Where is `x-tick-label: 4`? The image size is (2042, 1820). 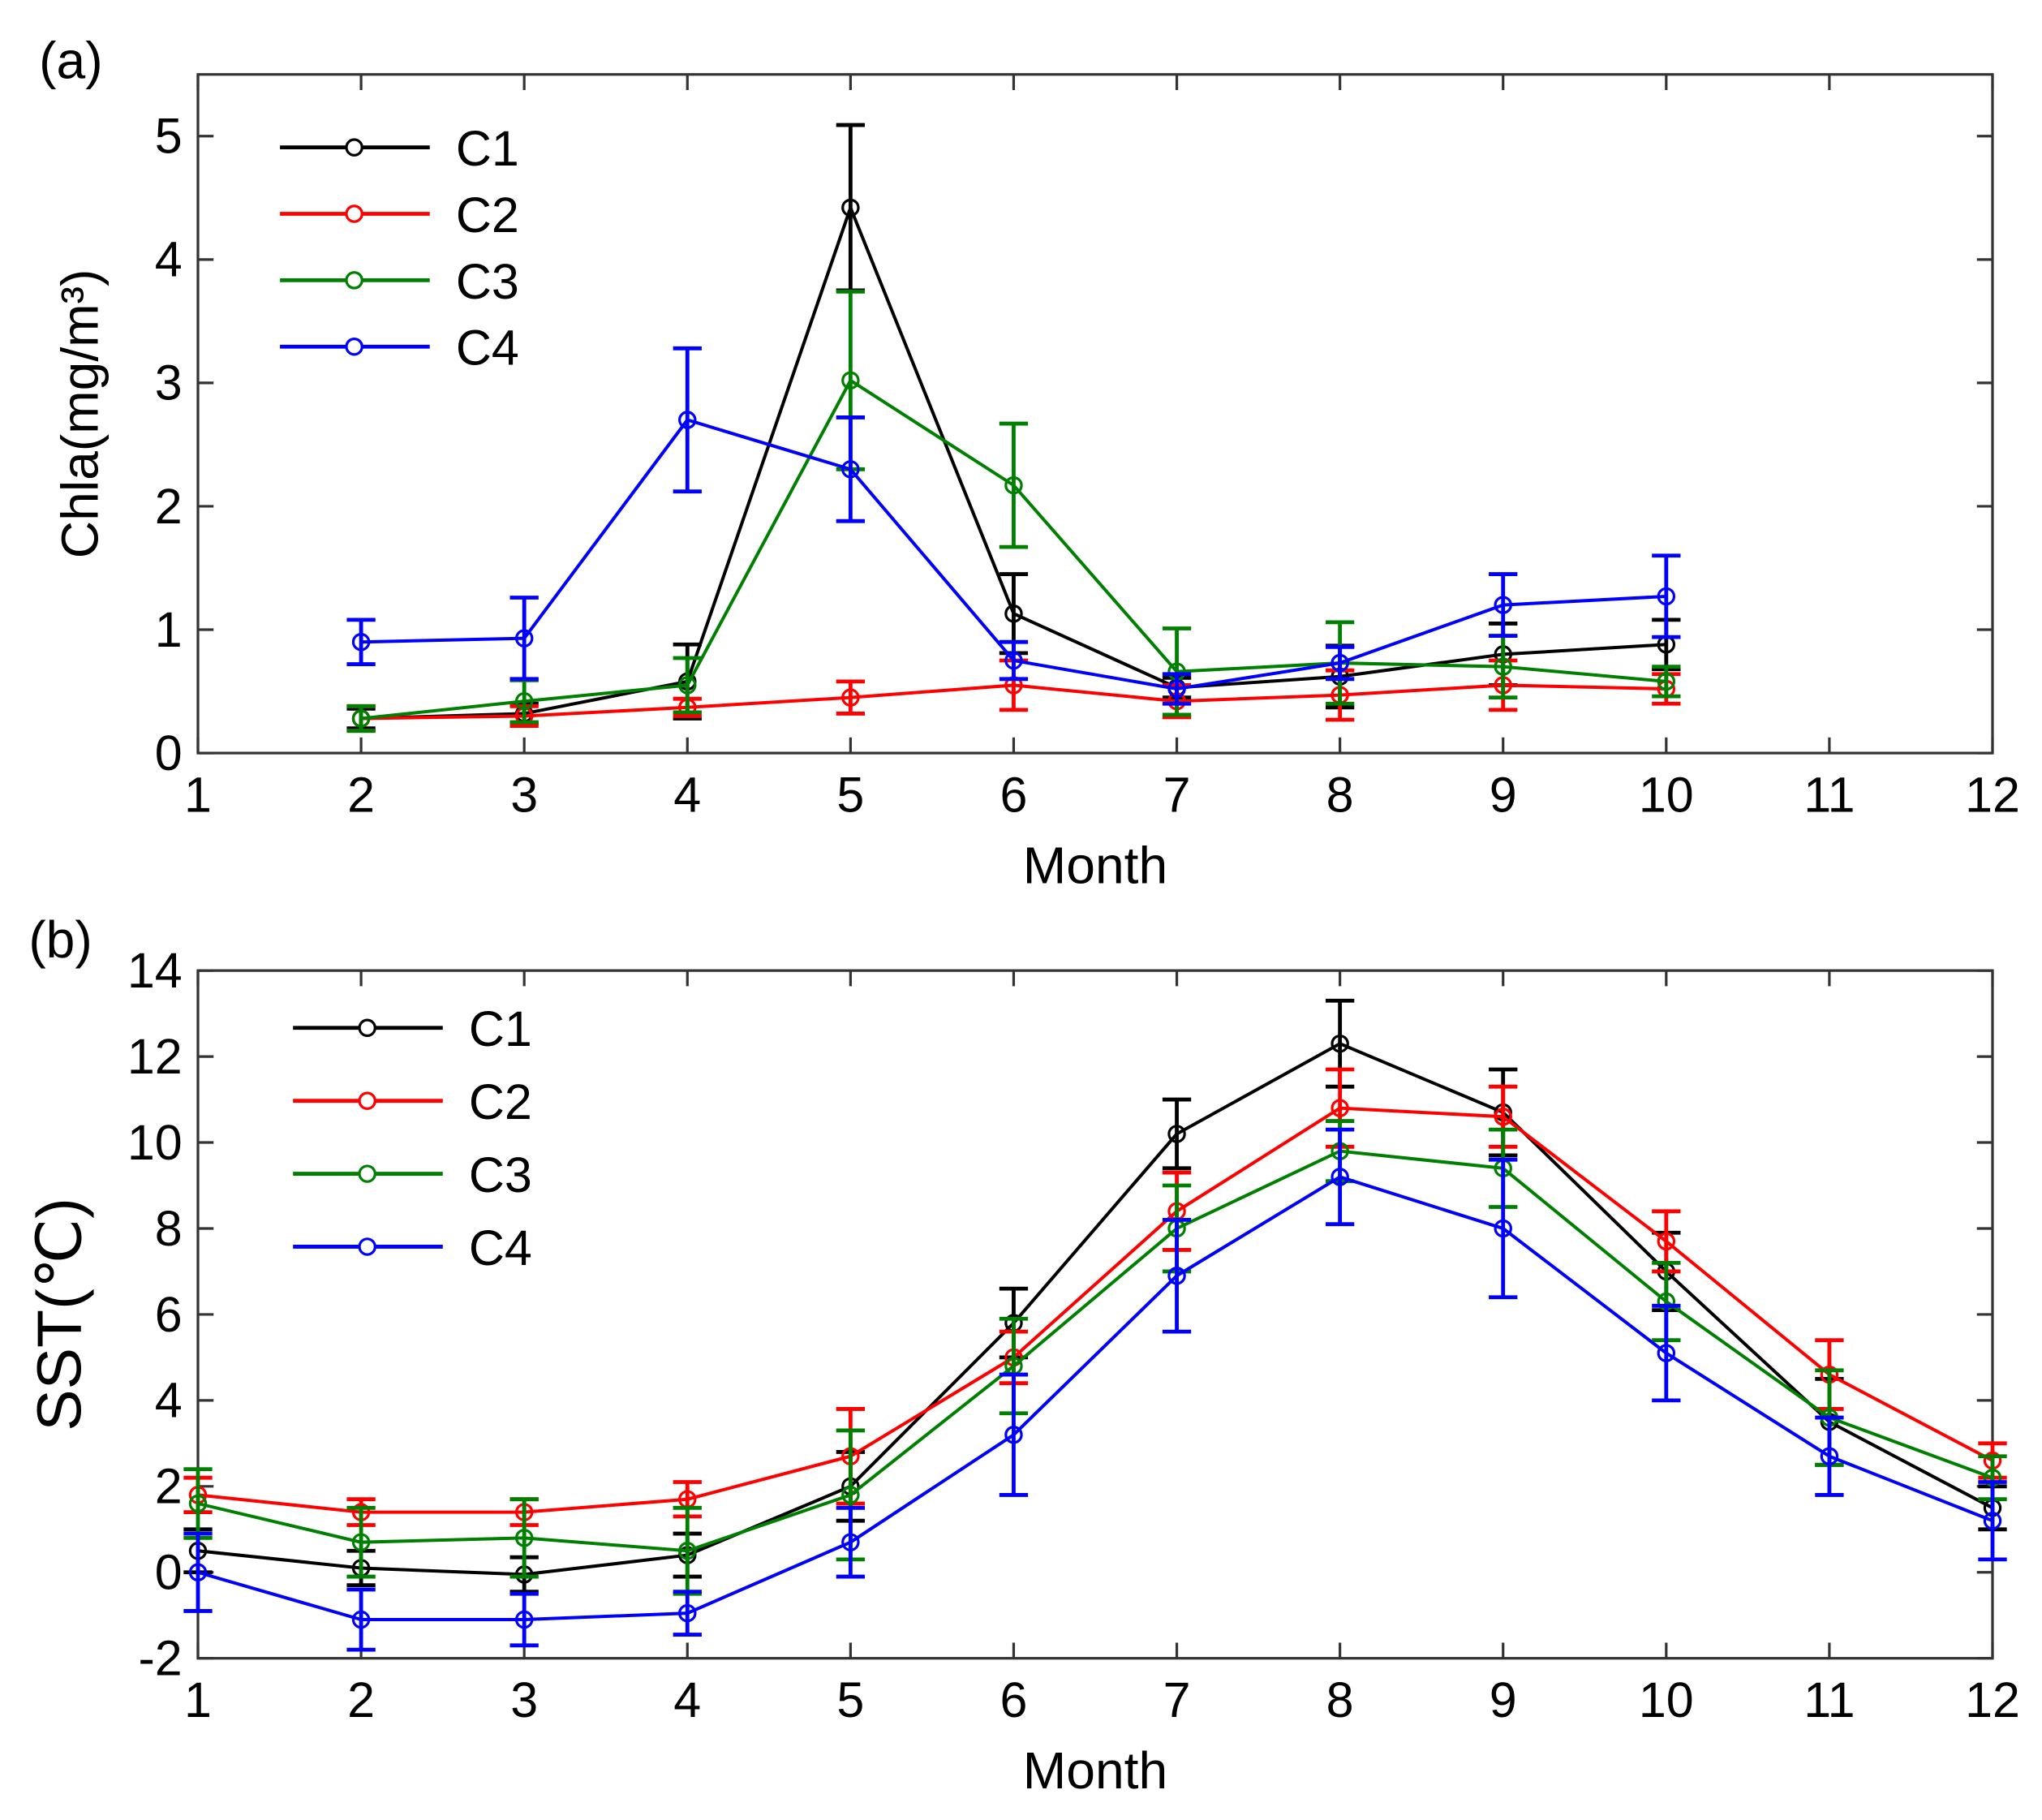
x-tick-label: 4 is located at coordinates (687, 794).